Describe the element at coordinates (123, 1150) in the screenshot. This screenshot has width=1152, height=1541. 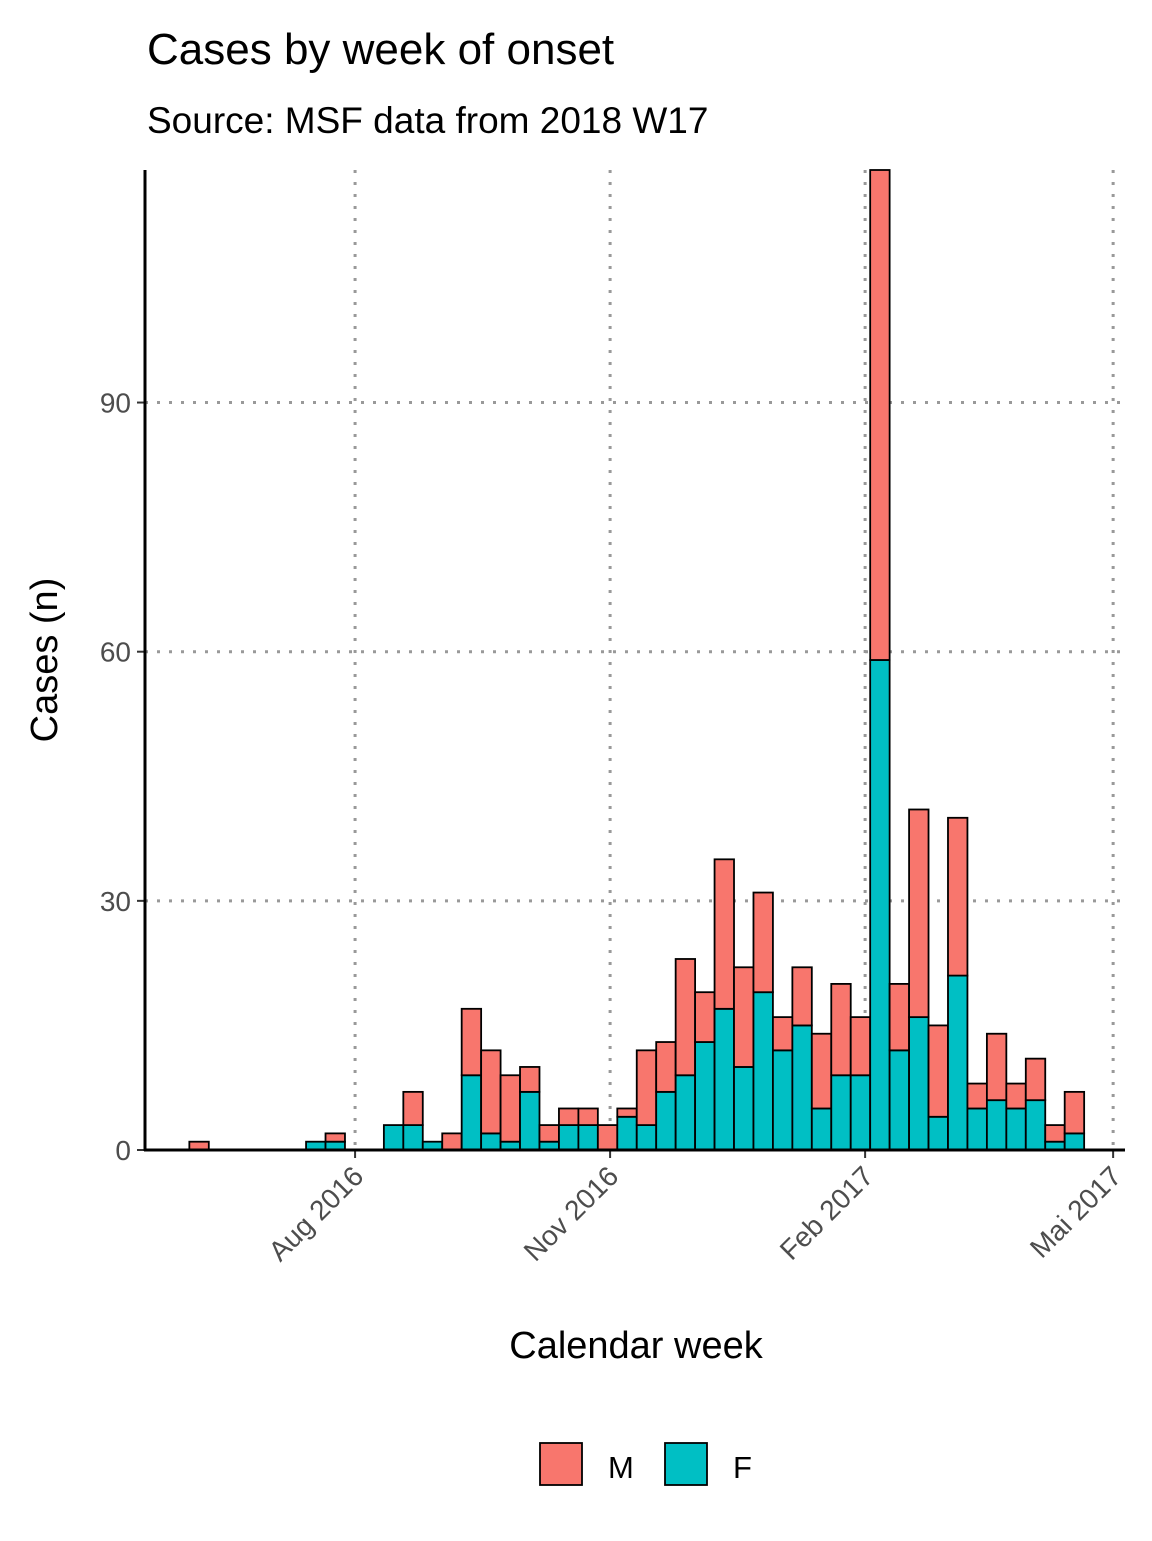
I see `y-tick-label: 0` at that location.